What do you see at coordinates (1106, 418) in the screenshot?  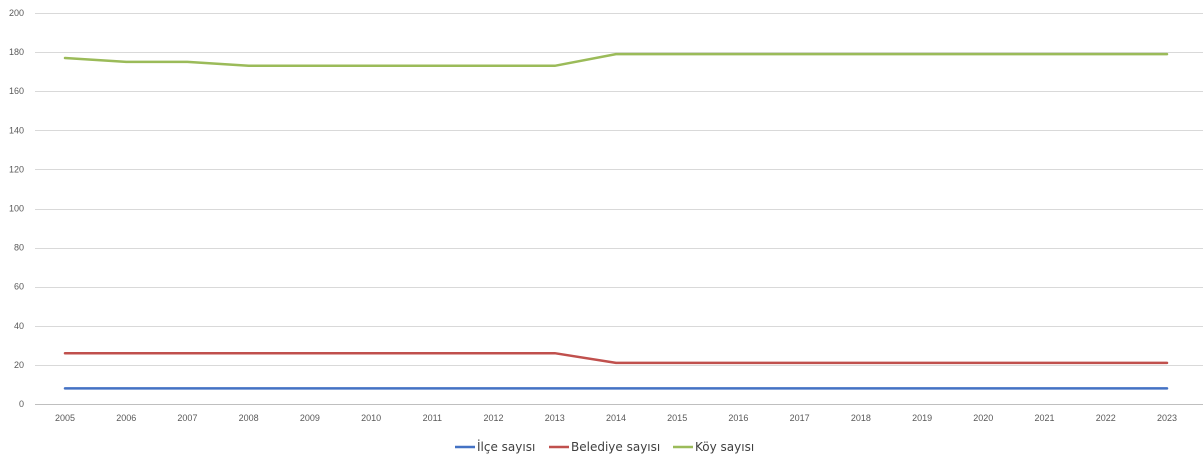 I see `x-tick-label: 2022` at bounding box center [1106, 418].